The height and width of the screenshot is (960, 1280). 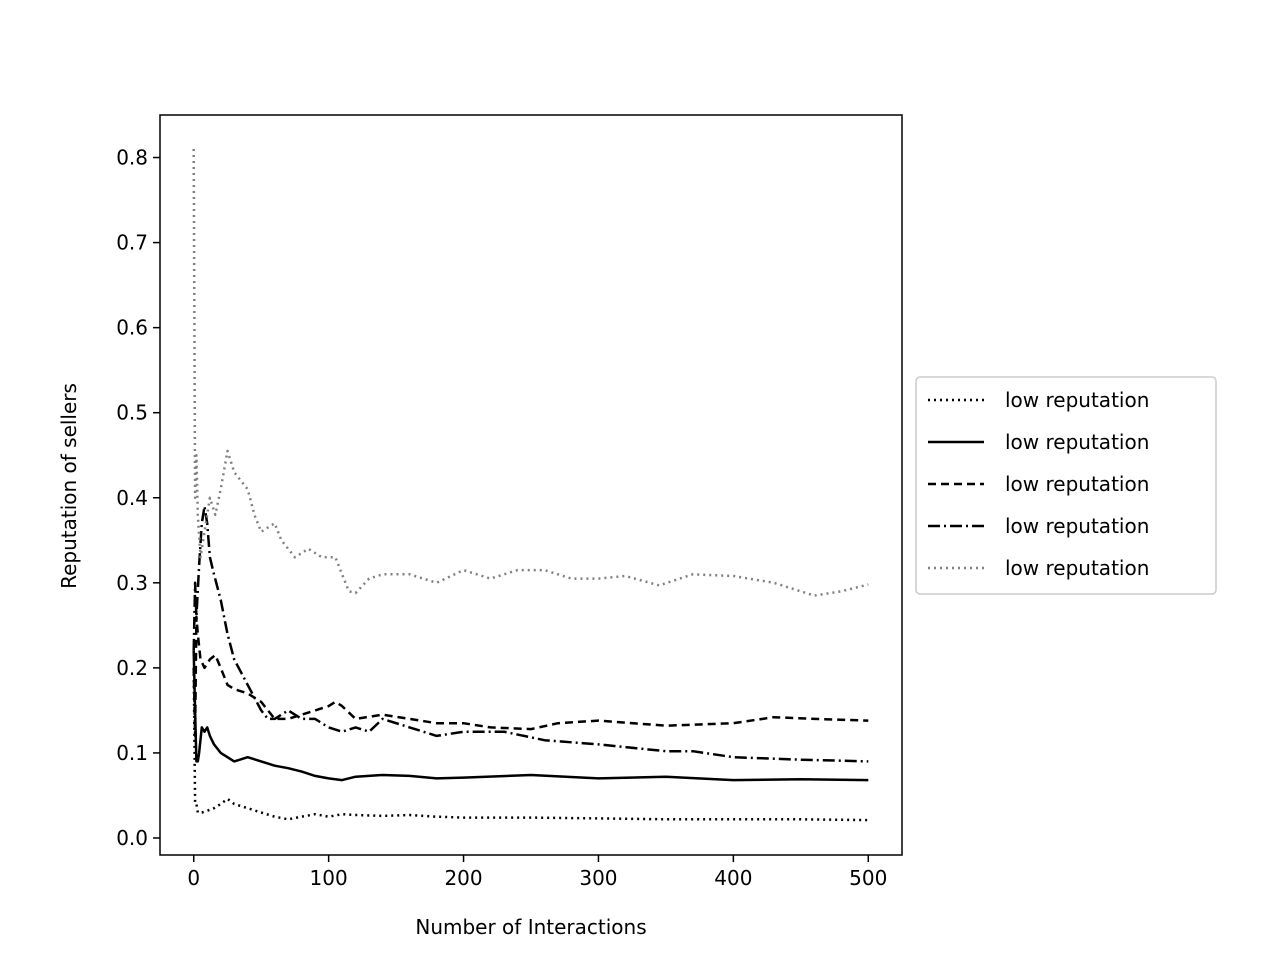 What do you see at coordinates (132, 583) in the screenshot?
I see `y-tick-label: 0.3` at bounding box center [132, 583].